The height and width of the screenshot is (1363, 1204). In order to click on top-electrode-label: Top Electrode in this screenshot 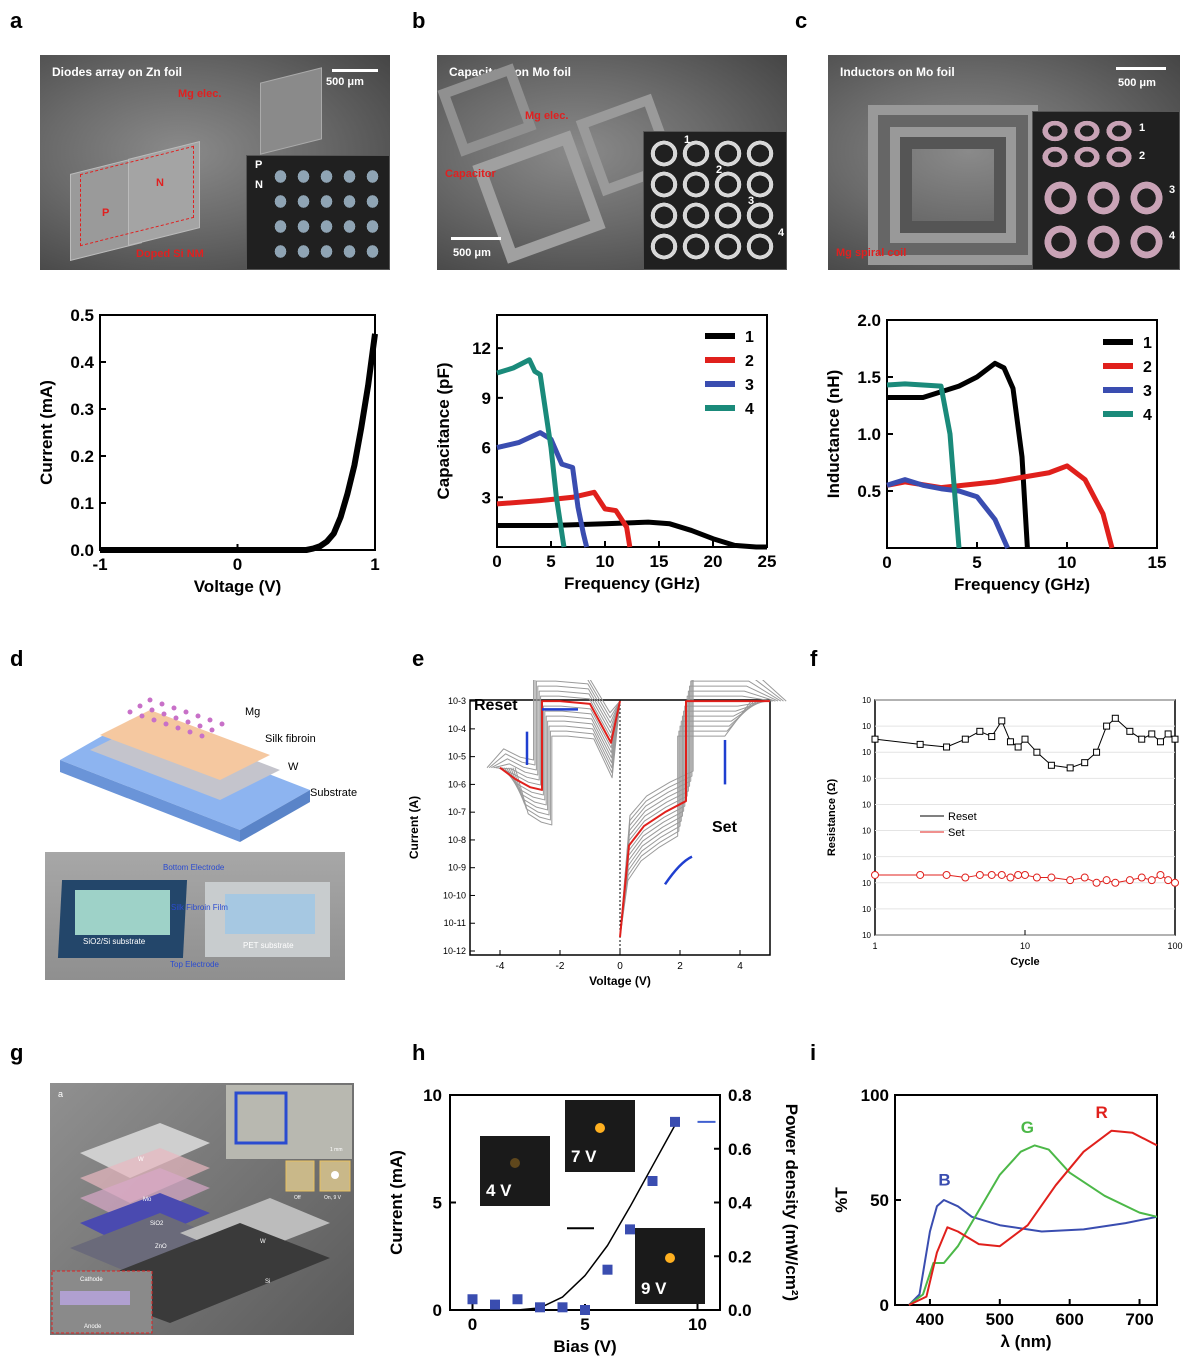, I will do `click(194, 964)`.